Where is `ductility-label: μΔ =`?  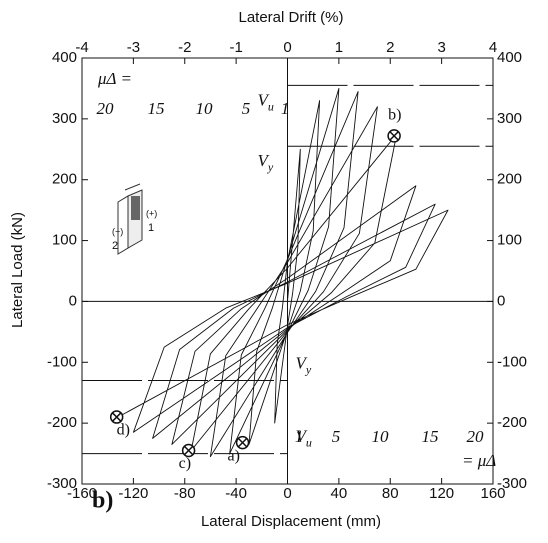
ductility-label: μΔ = is located at coordinates (114, 78).